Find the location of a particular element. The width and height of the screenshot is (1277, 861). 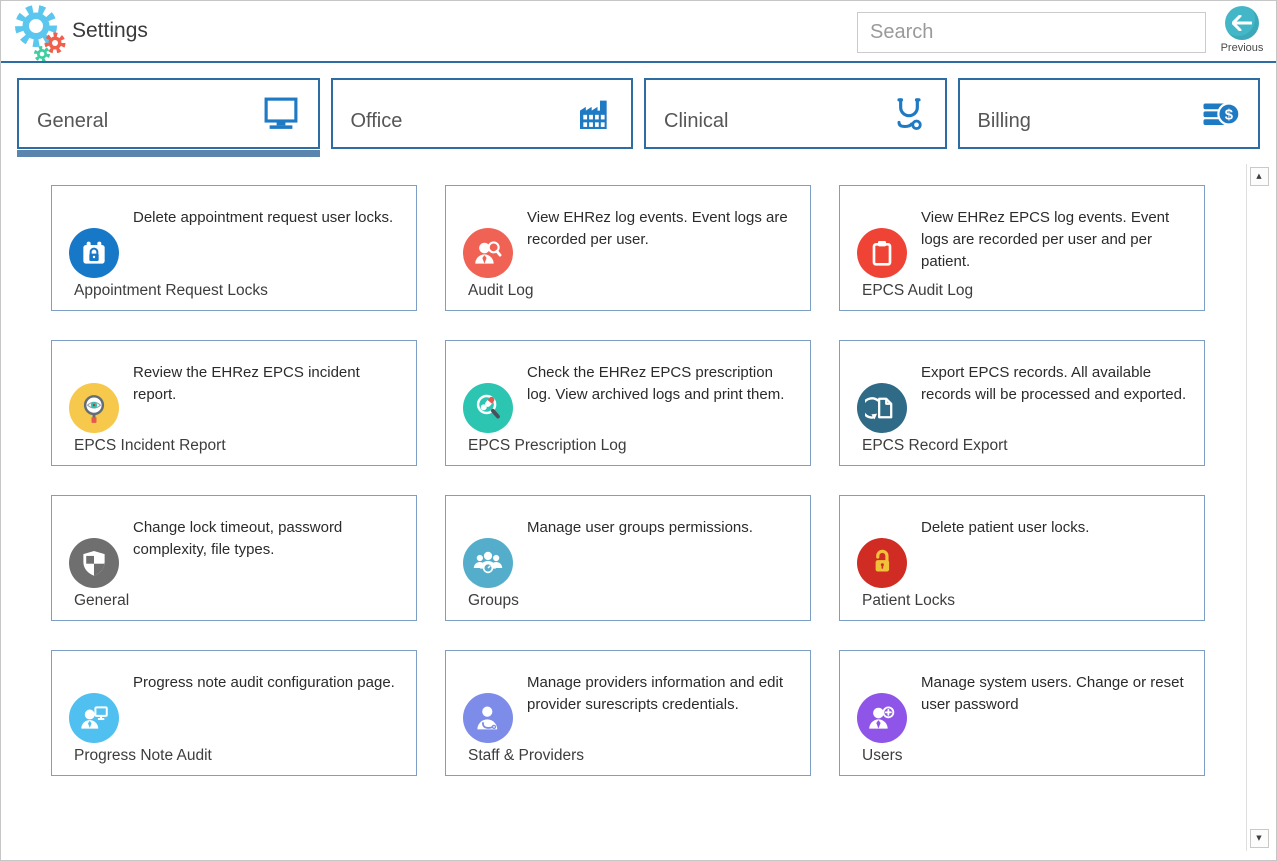

stethoscope-icon is located at coordinates (909, 114).